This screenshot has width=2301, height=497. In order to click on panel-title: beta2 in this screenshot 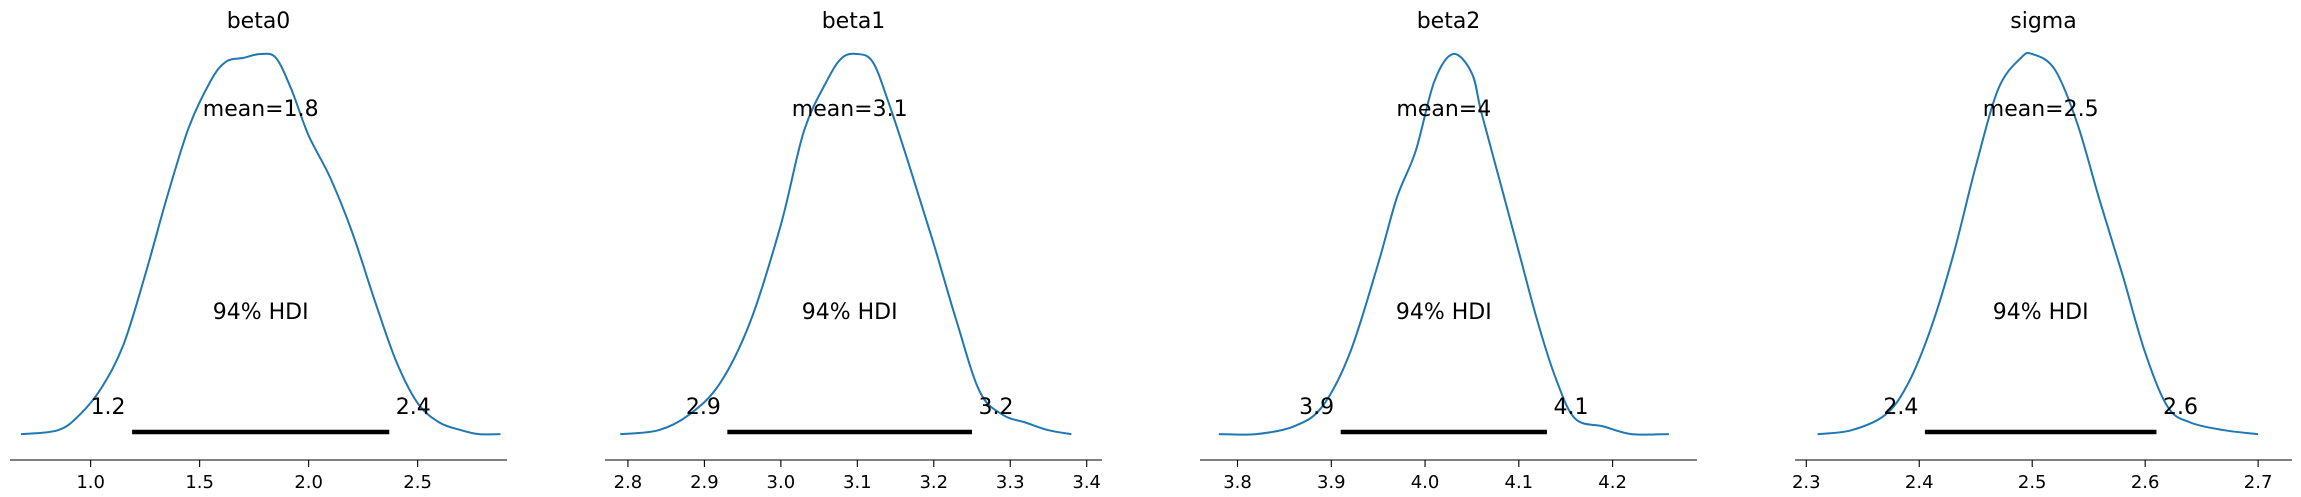, I will do `click(1449, 21)`.